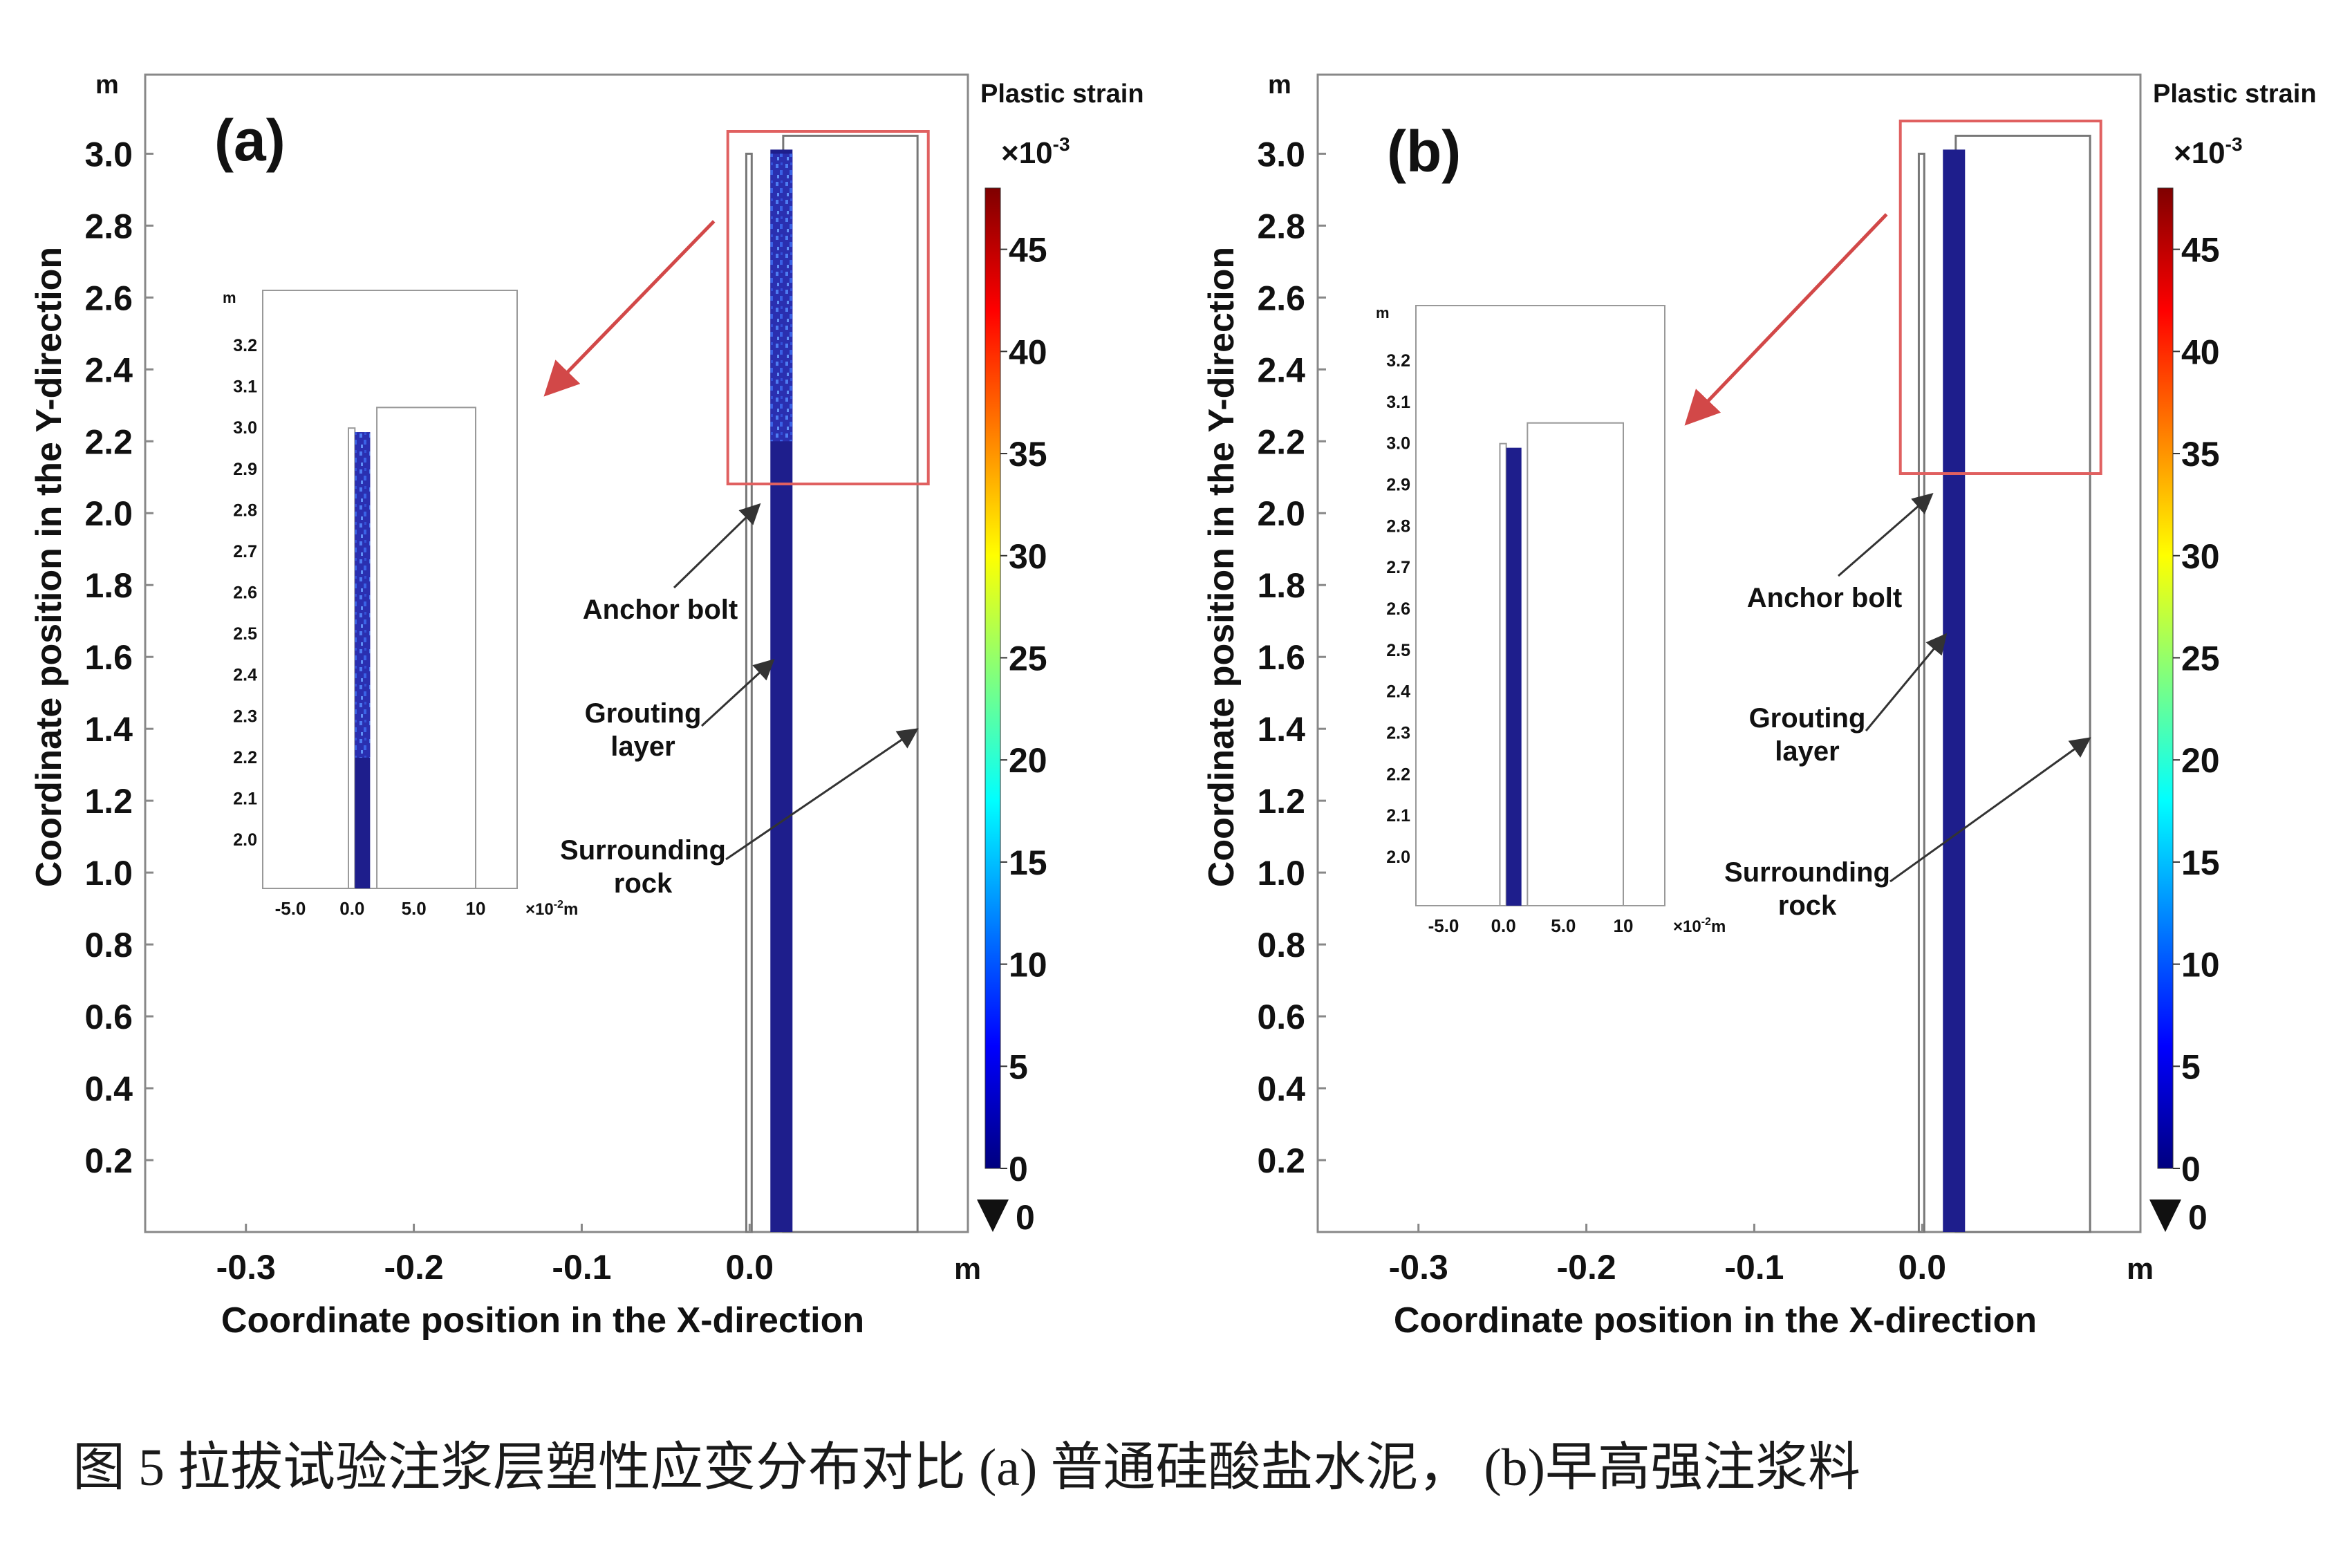  I want to click on colorbar-tick-label: 5, so click(2191, 1066).